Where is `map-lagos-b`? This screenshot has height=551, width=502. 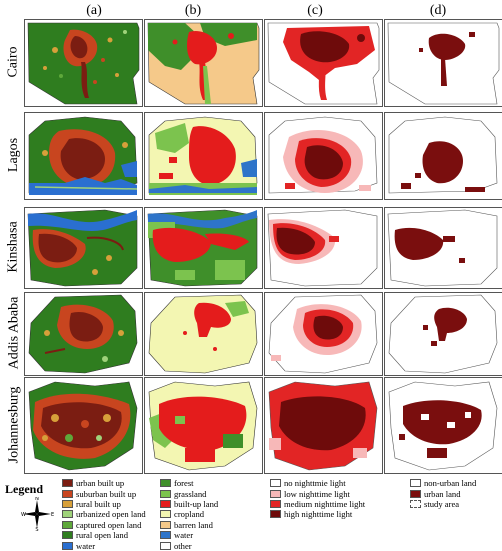 map-lagos-b is located at coordinates (203, 156).